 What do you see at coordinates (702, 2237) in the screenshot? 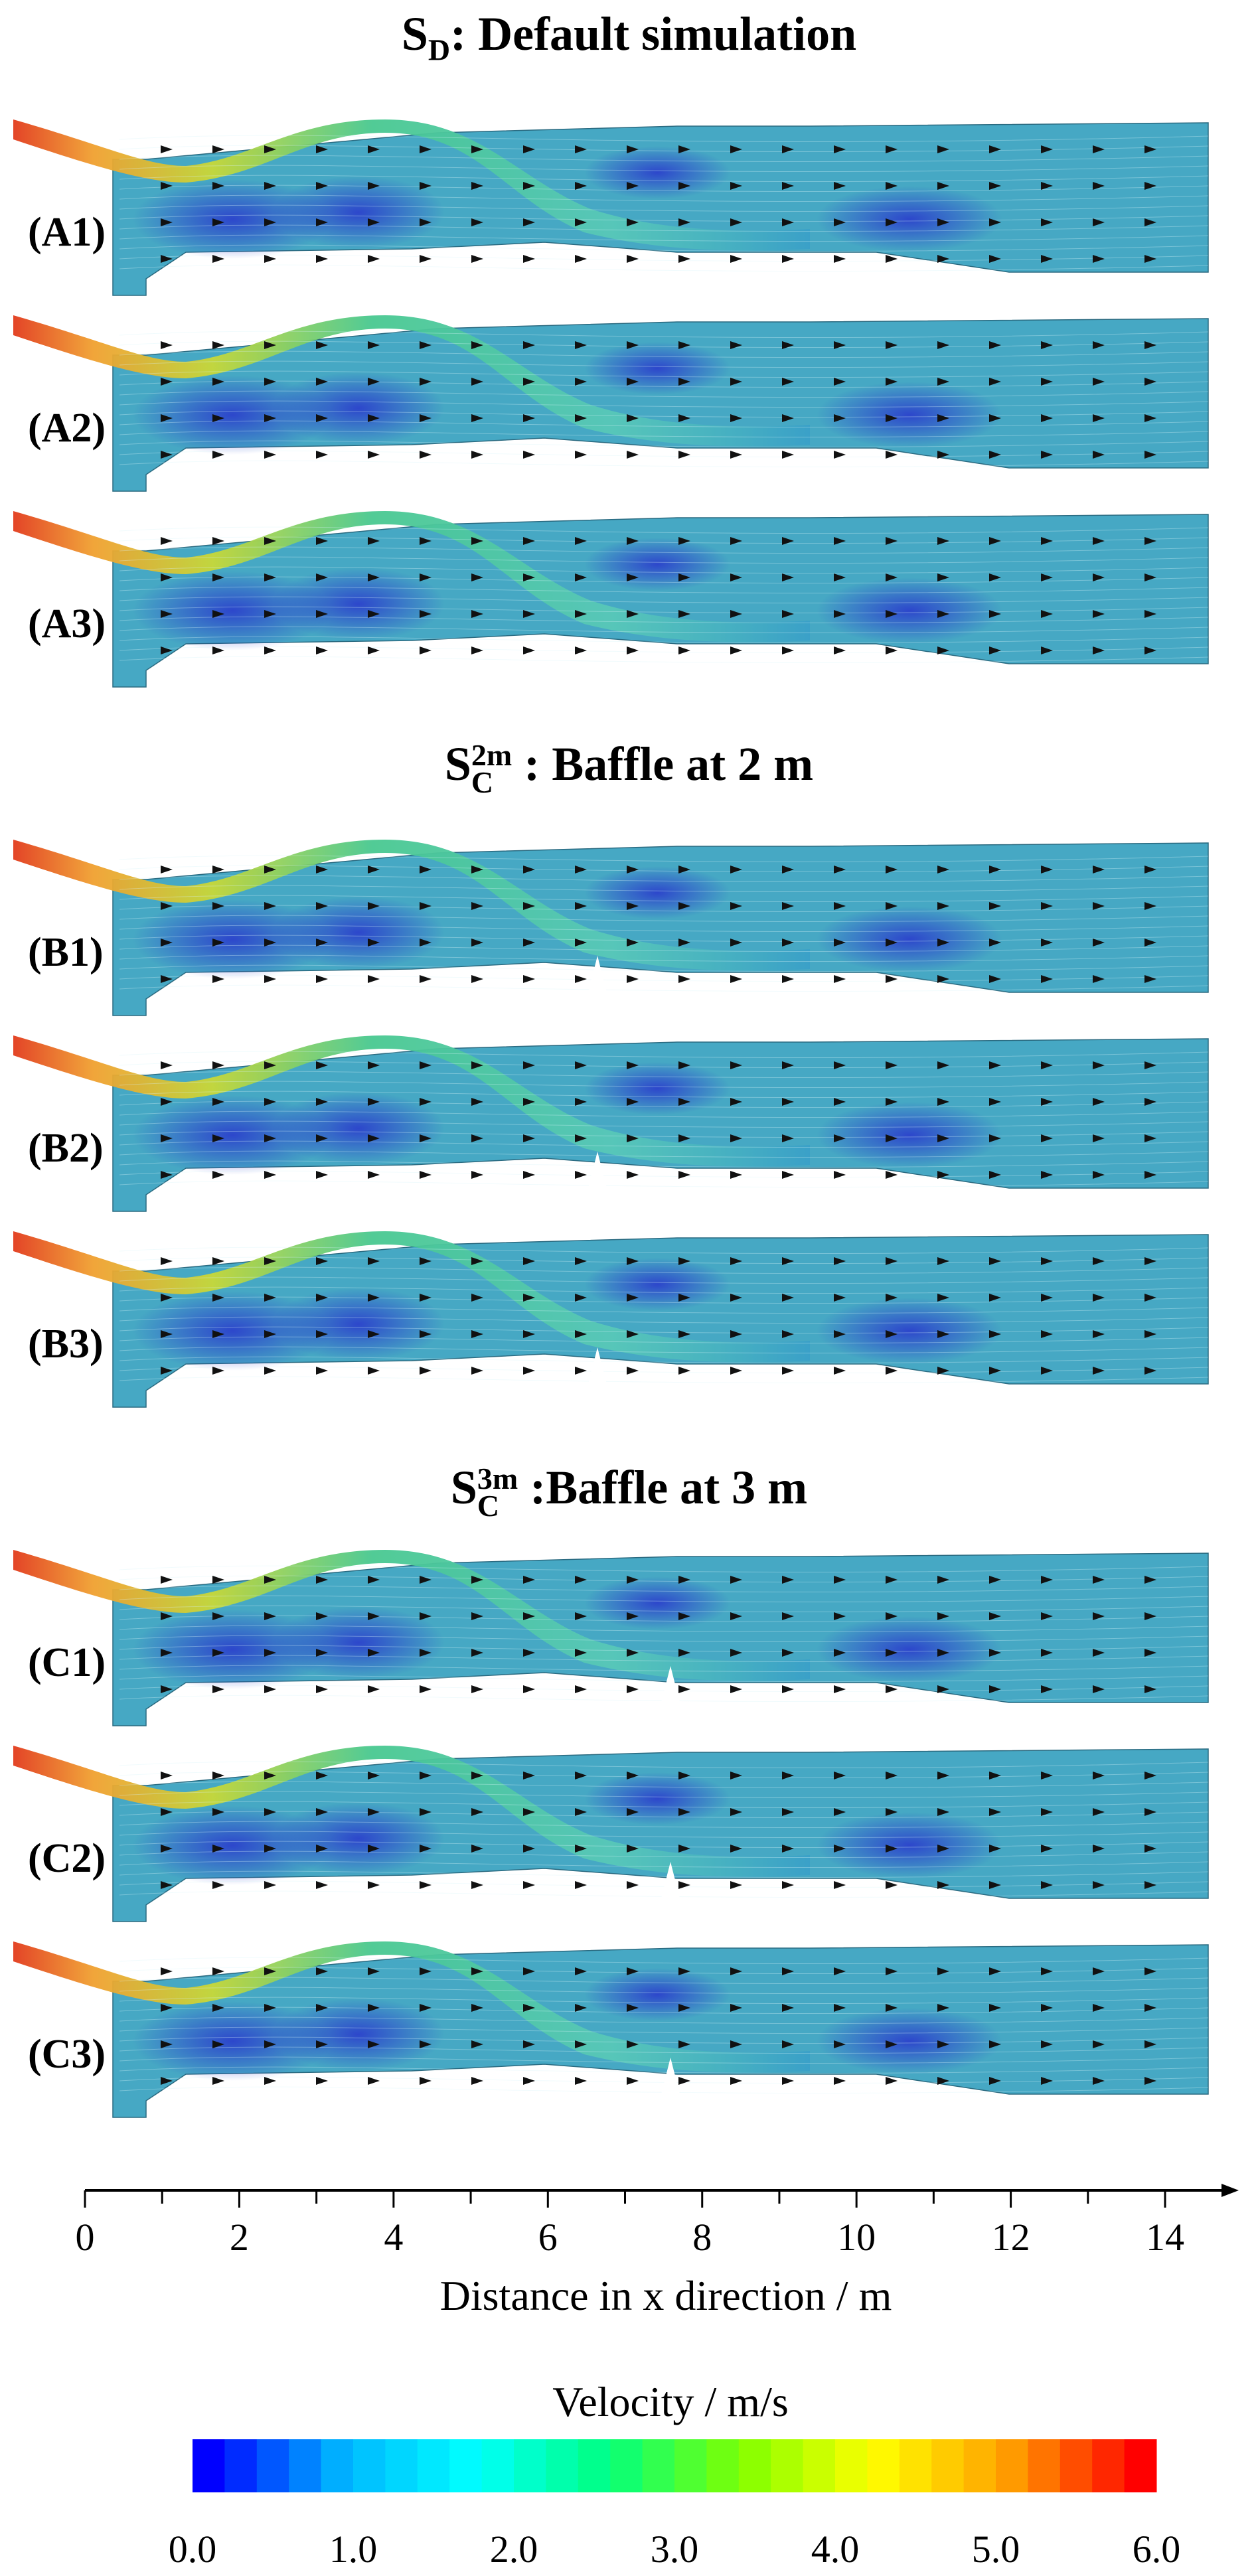
I see `x-tick-label: 8` at bounding box center [702, 2237].